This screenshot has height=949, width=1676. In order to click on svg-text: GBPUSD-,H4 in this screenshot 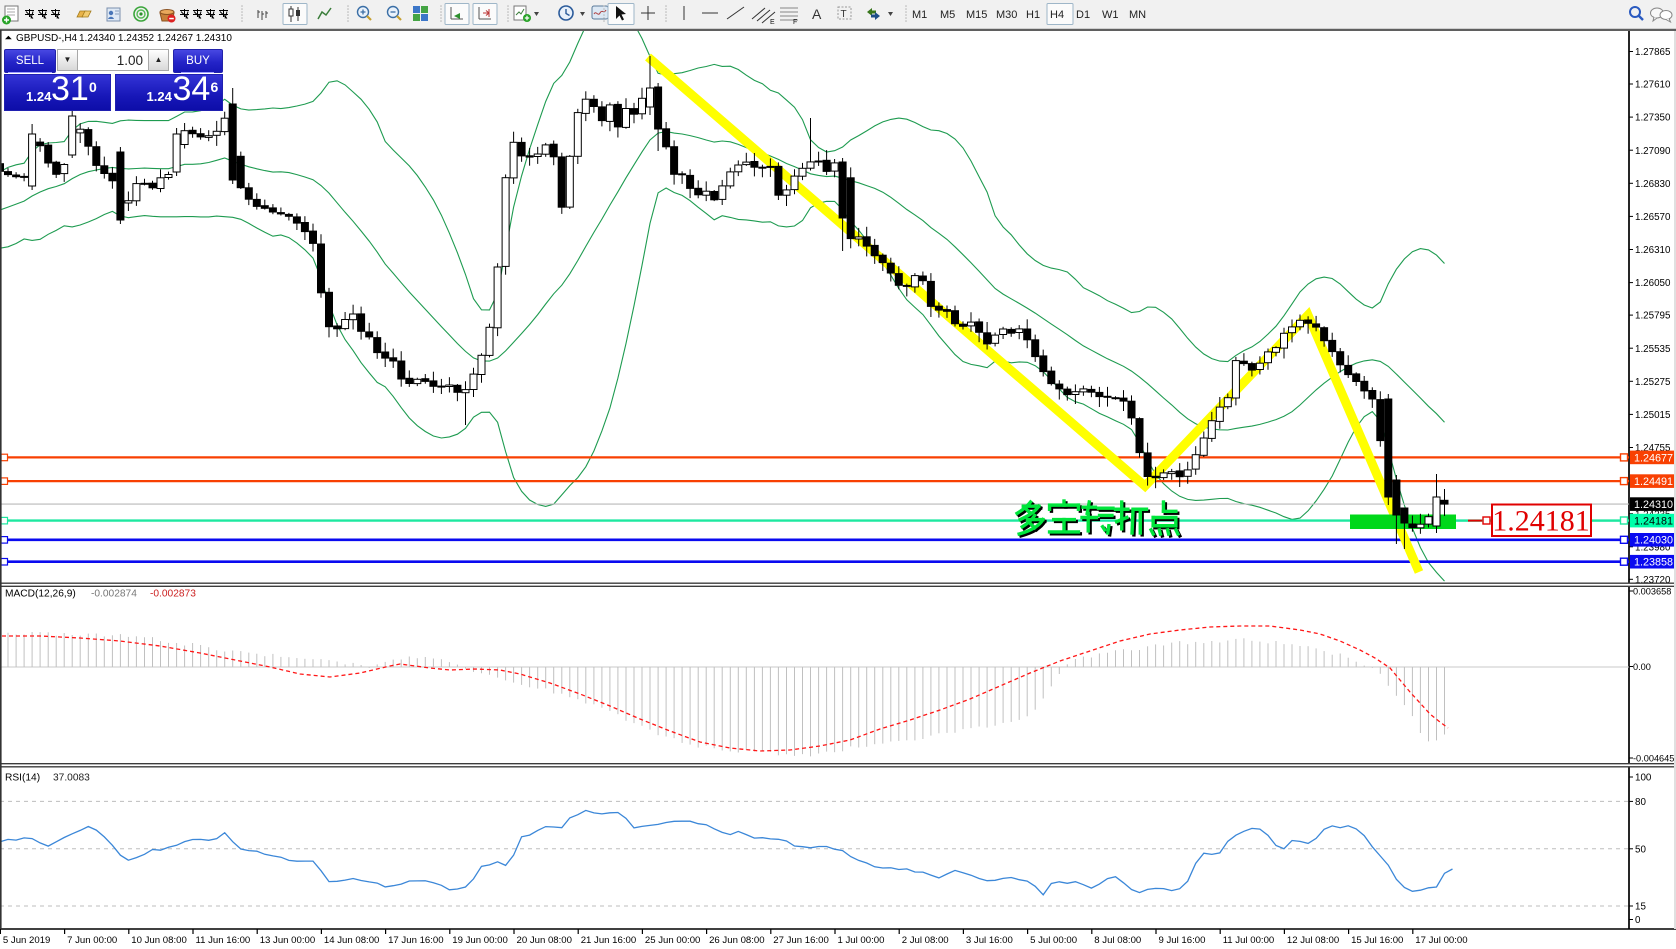, I will do `click(47, 38)`.